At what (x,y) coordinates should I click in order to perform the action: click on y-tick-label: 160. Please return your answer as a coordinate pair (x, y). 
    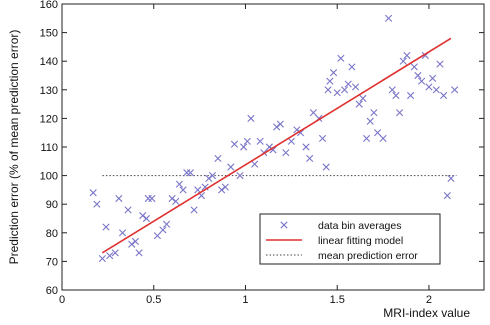
    Looking at the image, I should click on (49, 5).